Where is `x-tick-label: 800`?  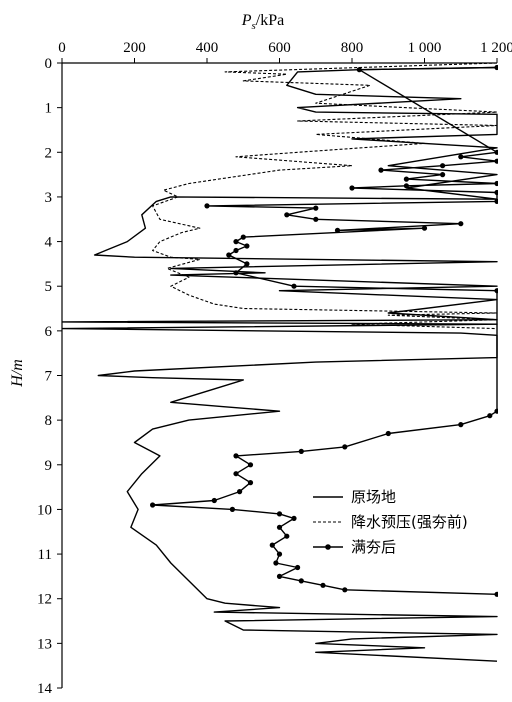 x-tick-label: 800 is located at coordinates (352, 48).